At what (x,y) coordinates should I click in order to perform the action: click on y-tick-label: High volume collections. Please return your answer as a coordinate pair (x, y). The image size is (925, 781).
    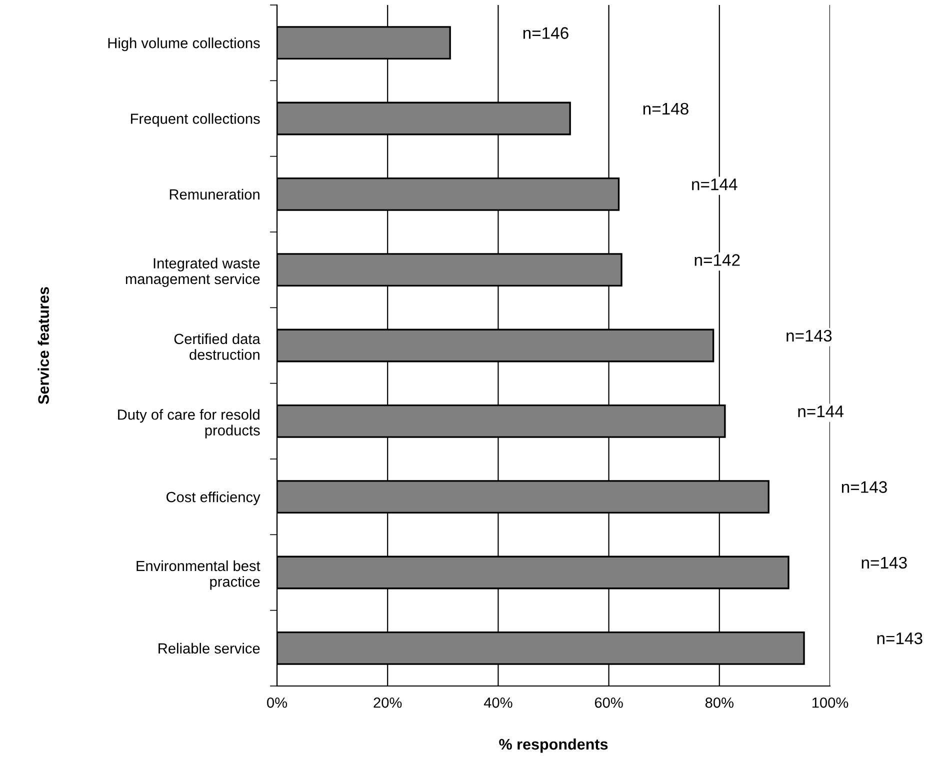
    Looking at the image, I should click on (184, 45).